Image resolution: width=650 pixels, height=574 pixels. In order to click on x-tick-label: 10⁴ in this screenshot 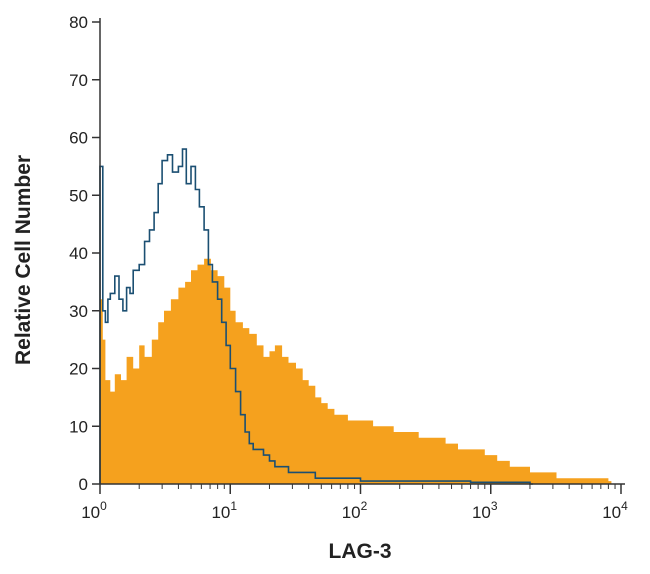, I will do `click(615, 510)`.